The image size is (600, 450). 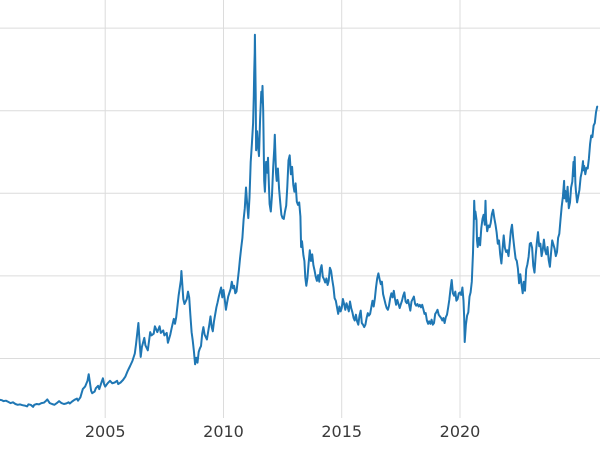 What do you see at coordinates (223, 431) in the screenshot?
I see `x-tick-label-2010: 2010` at bounding box center [223, 431].